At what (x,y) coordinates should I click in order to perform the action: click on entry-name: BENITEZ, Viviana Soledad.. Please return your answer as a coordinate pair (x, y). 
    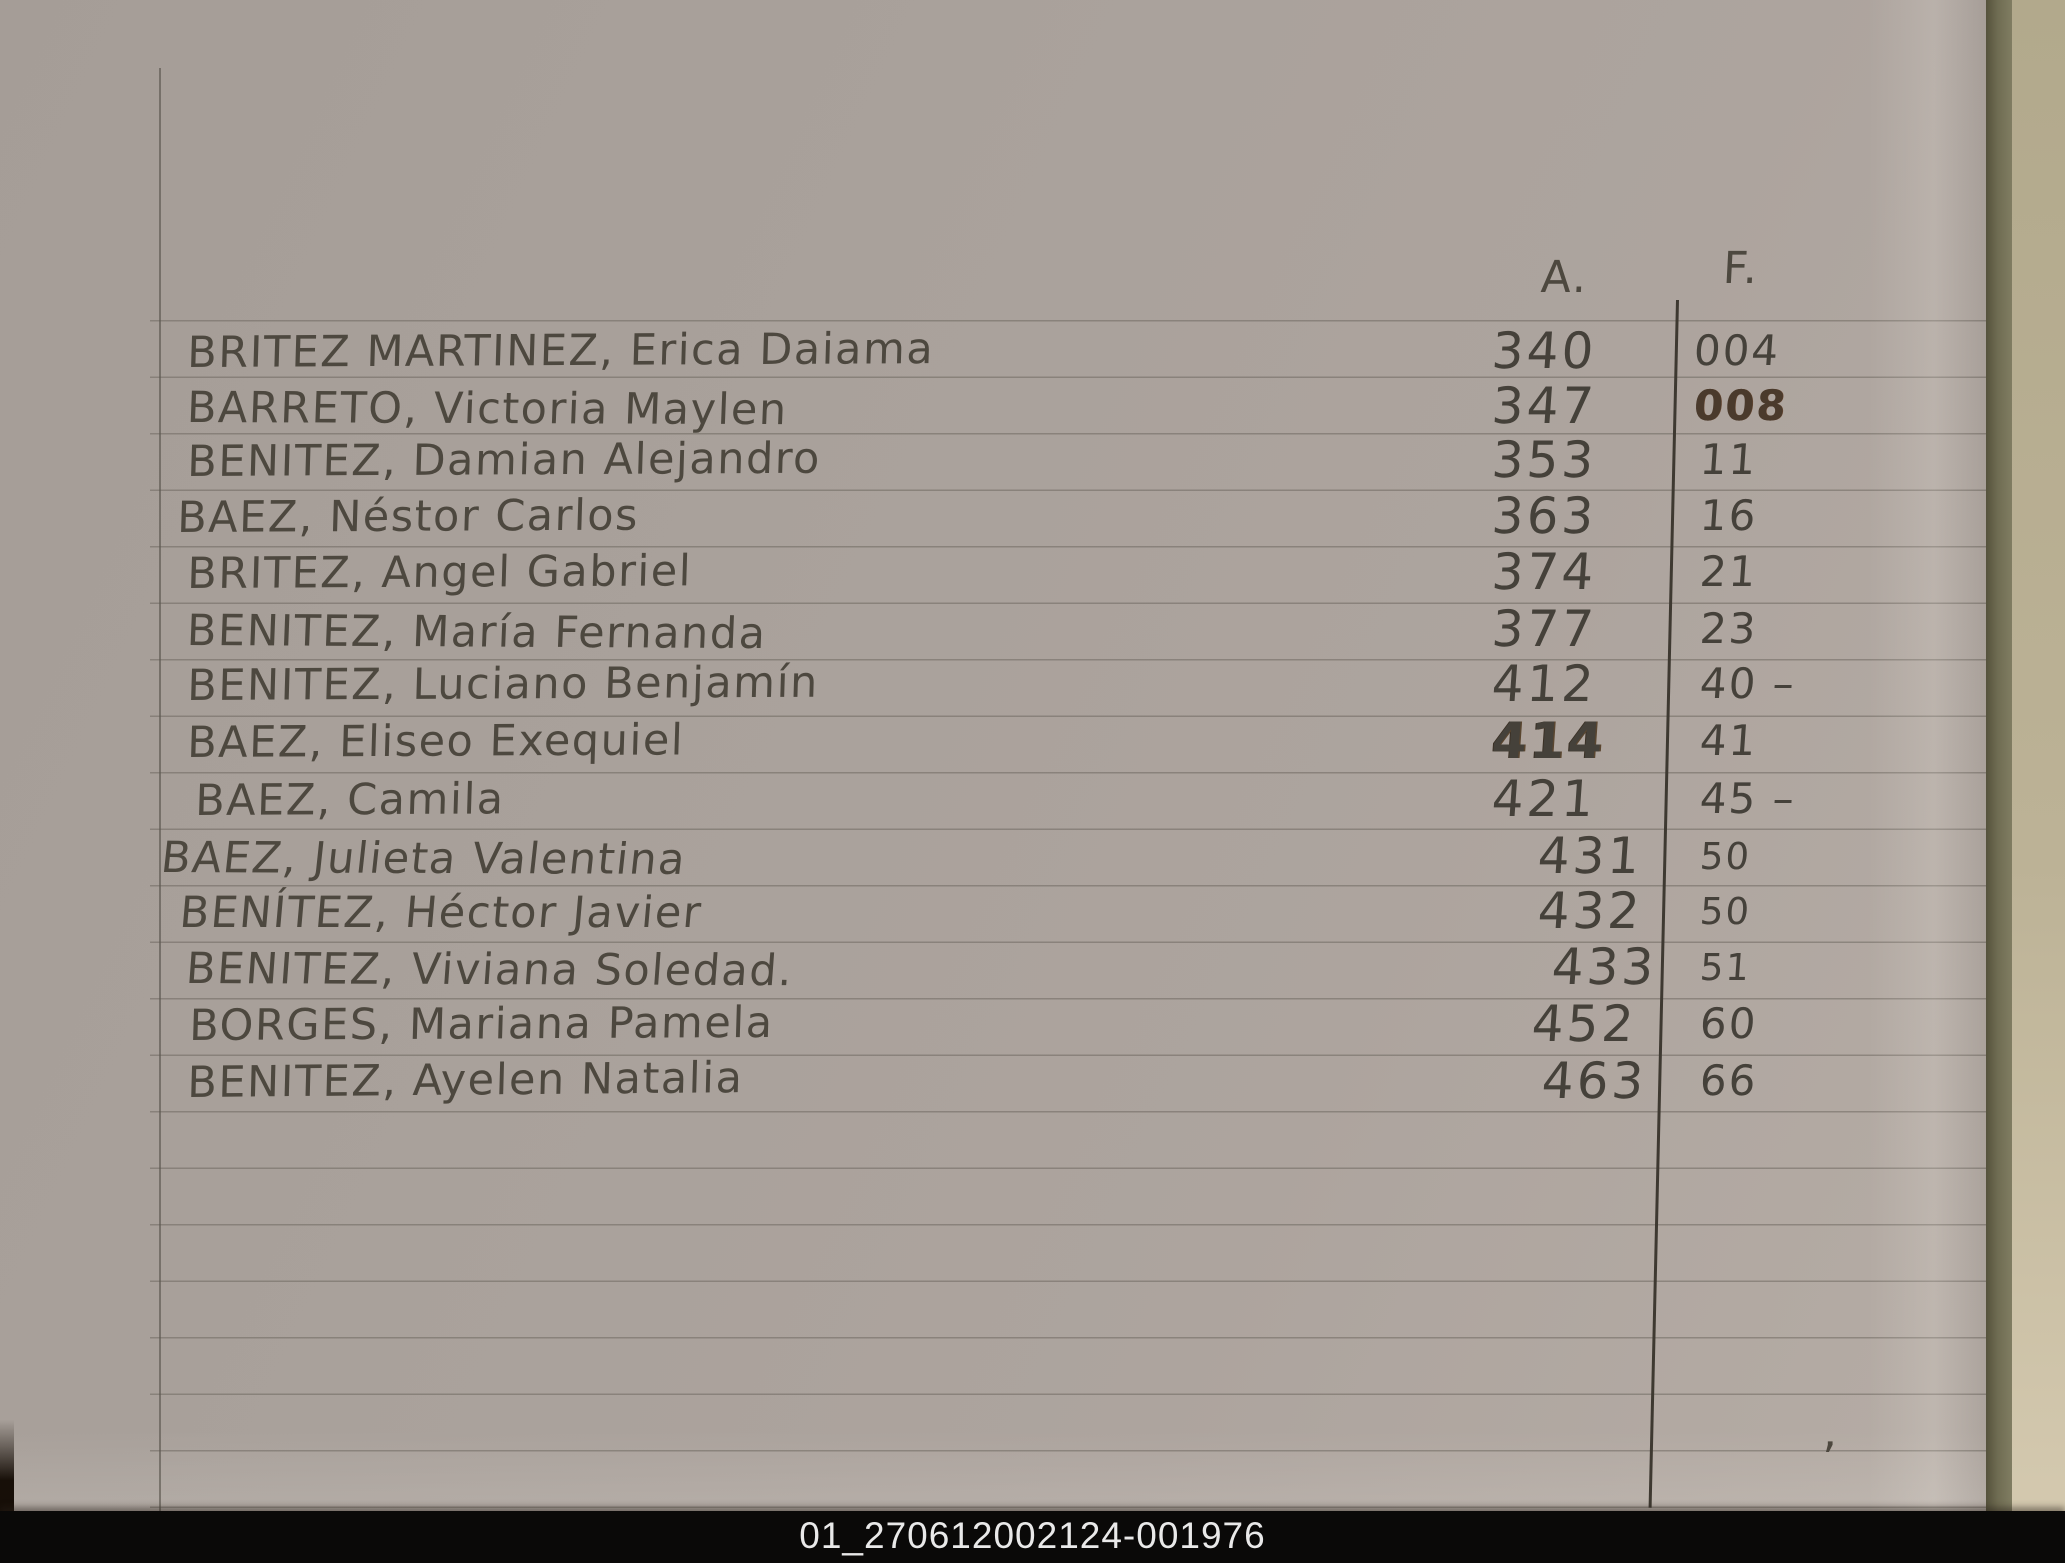
    Looking at the image, I should click on (490, 970).